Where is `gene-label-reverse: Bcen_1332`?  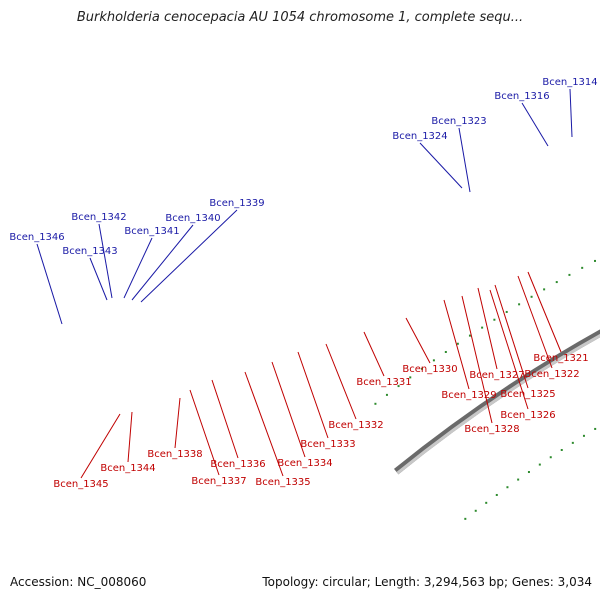 gene-label-reverse: Bcen_1332 is located at coordinates (355, 425).